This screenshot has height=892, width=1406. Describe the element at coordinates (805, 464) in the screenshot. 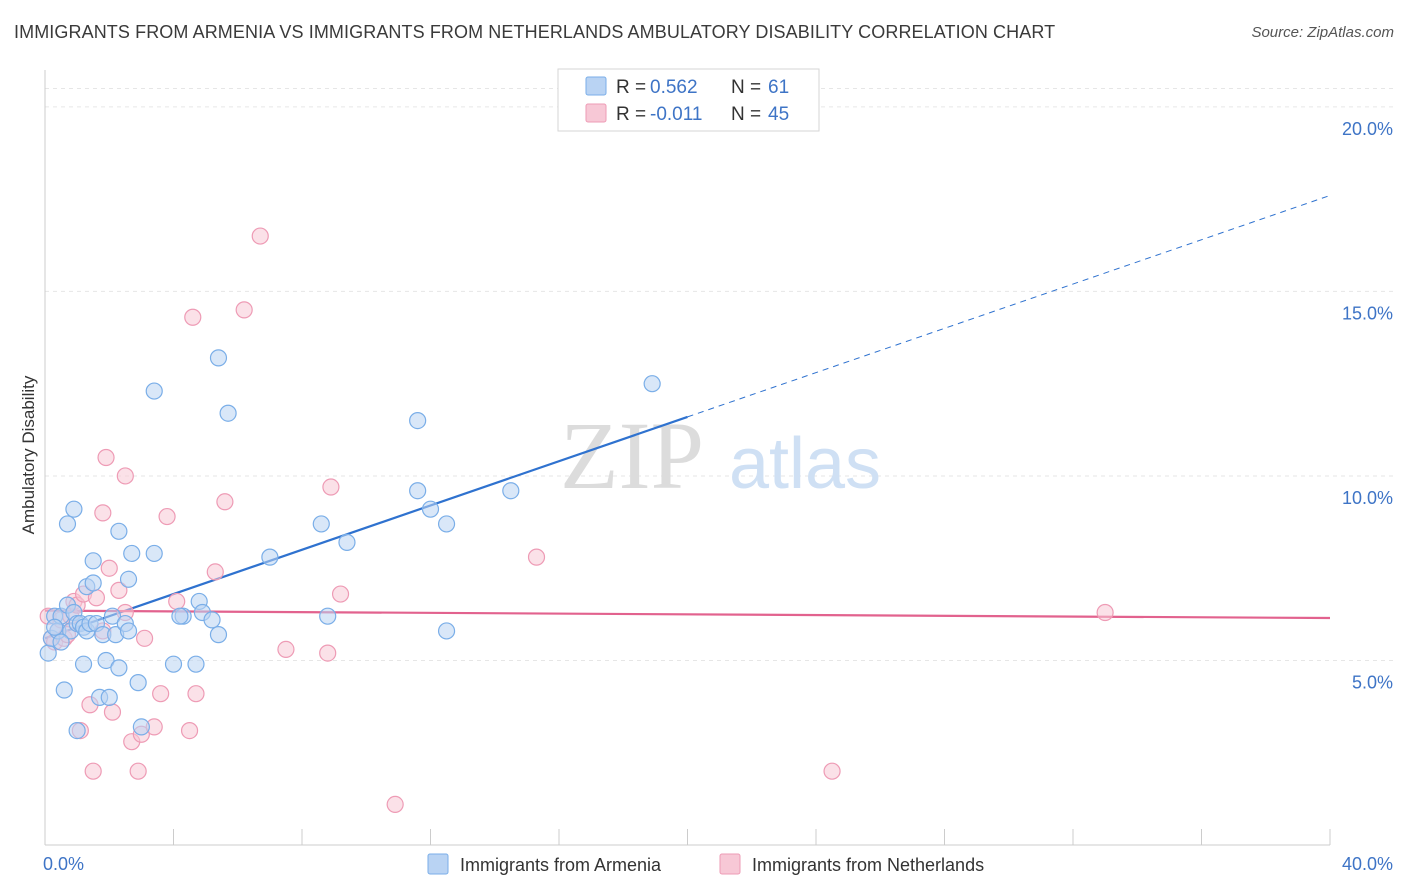

I see `watermark-atlas: atlas` at that location.